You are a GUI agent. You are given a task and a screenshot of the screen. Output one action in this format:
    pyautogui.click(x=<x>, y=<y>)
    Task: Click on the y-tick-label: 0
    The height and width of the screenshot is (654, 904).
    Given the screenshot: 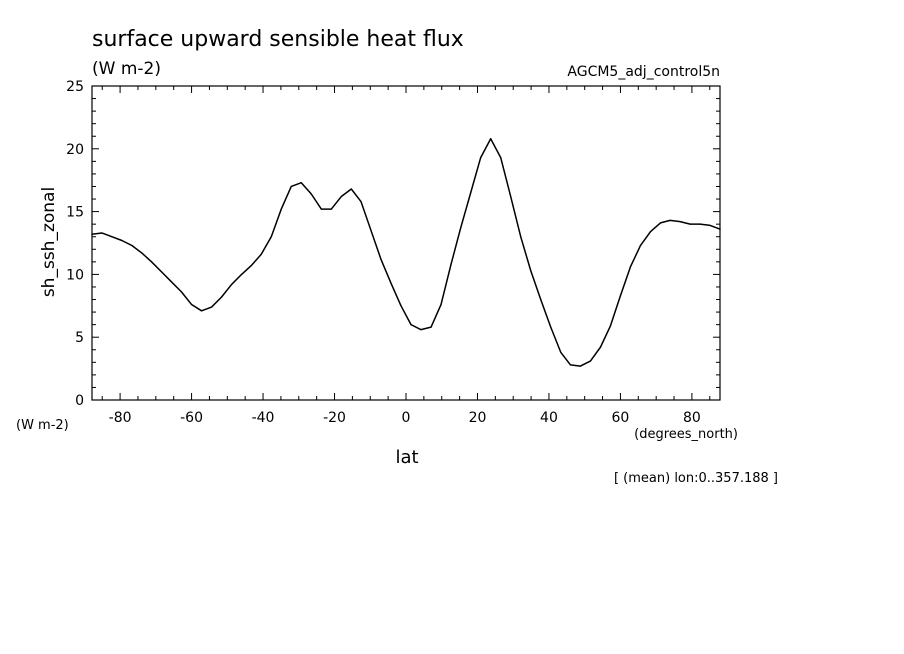 What is the action you would take?
    pyautogui.click(x=79, y=401)
    